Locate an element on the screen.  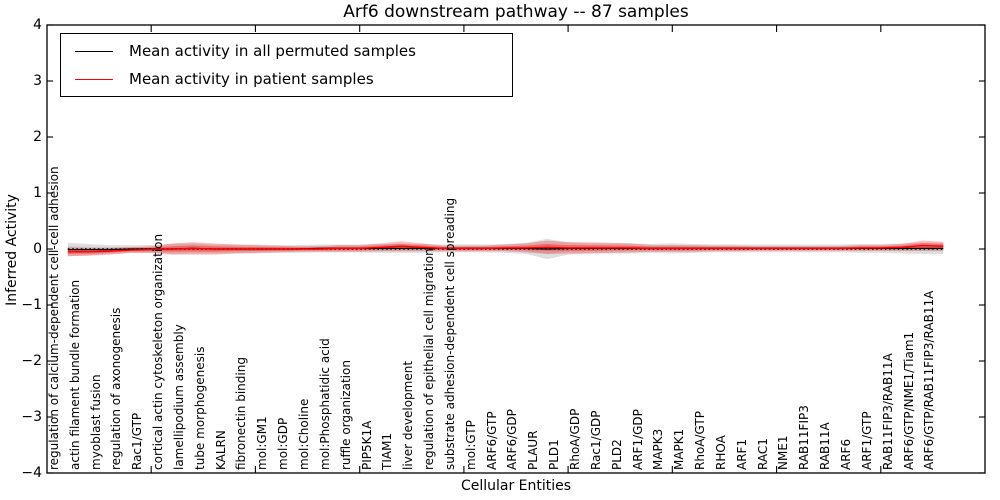
patient-mean-line is located at coordinates (505, 248).